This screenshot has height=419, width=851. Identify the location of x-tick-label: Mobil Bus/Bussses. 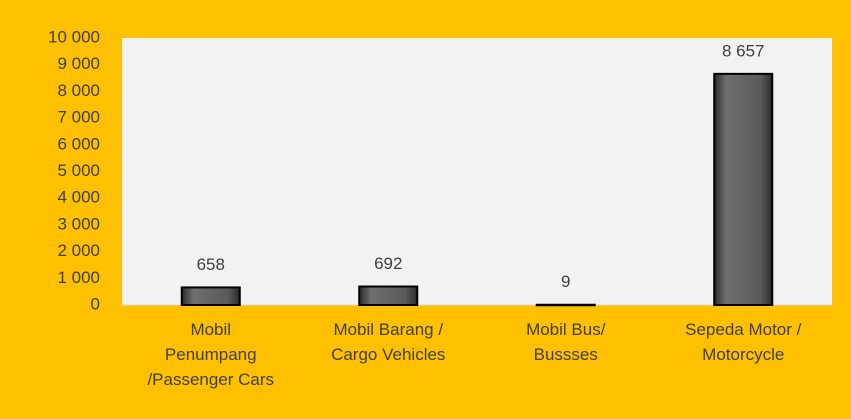
(566, 342).